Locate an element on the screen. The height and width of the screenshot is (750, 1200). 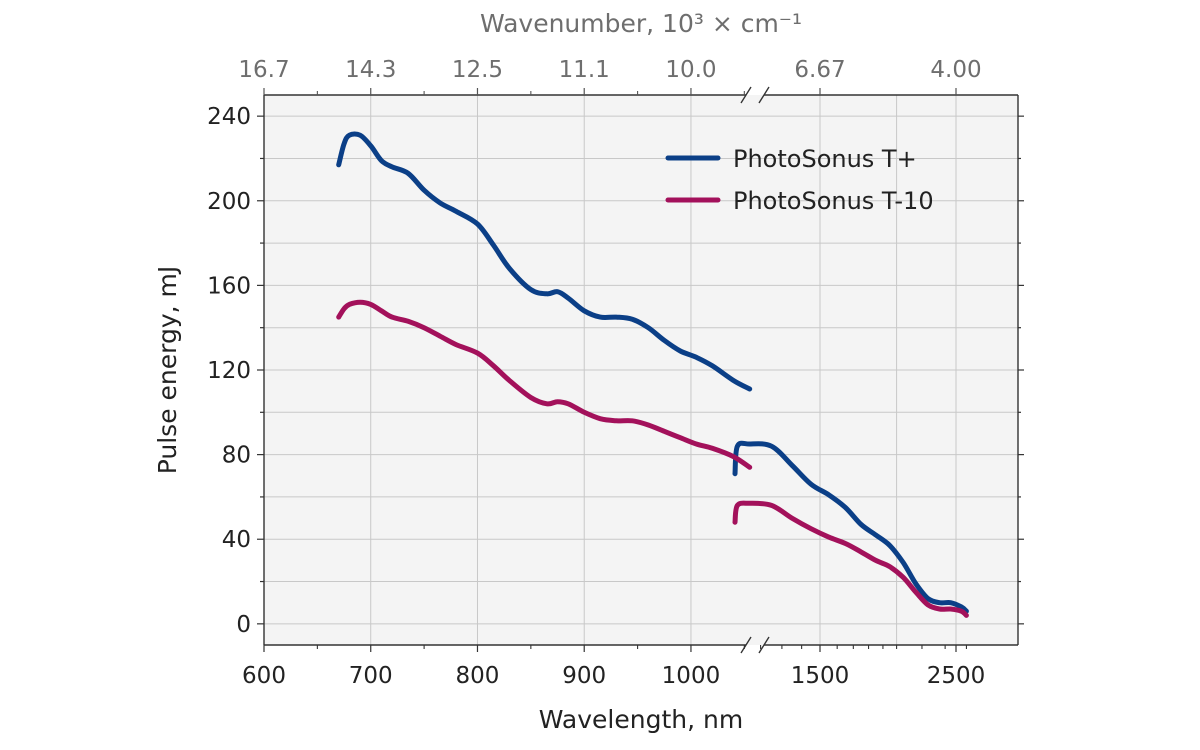
x-tick-label: 600 is located at coordinates (264, 676).